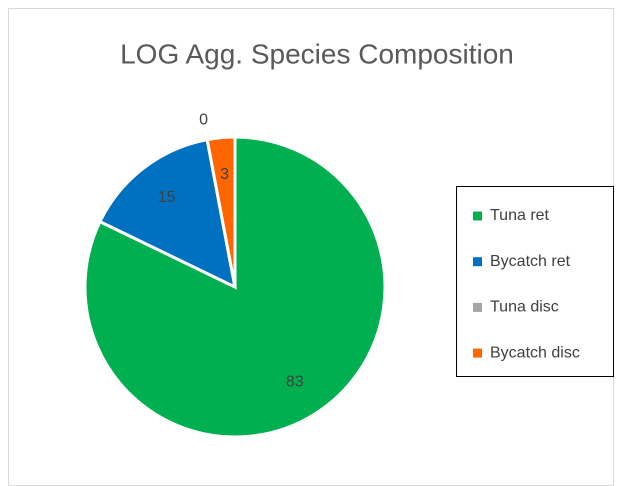 Image resolution: width=622 pixels, height=486 pixels. What do you see at coordinates (203, 120) in the screenshot?
I see `data-label: 0` at bounding box center [203, 120].